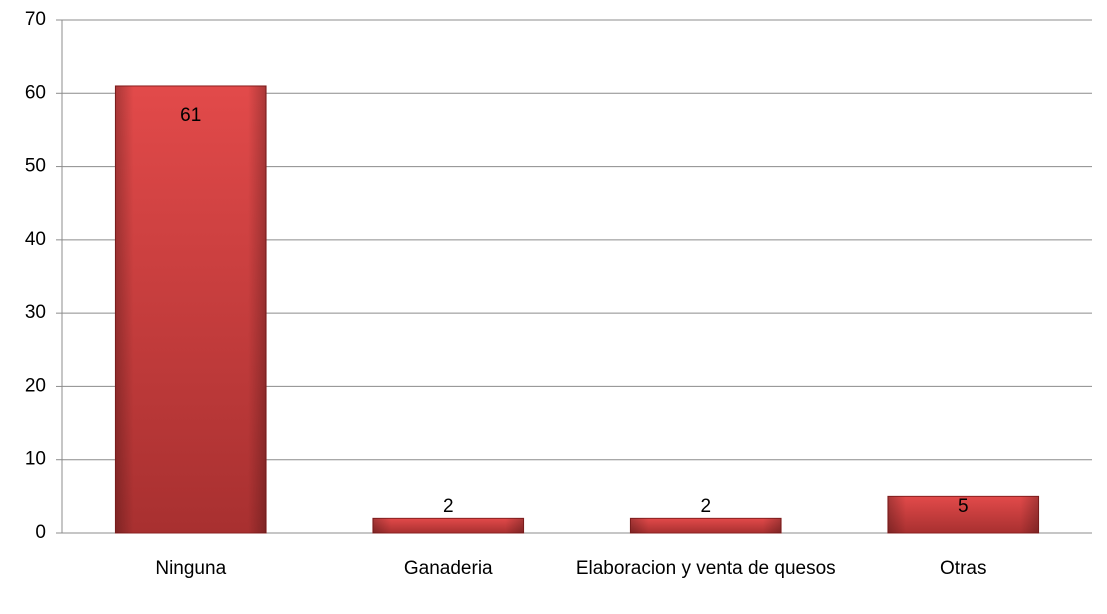  What do you see at coordinates (35, 239) in the screenshot?
I see `y-tick-label: 40` at bounding box center [35, 239].